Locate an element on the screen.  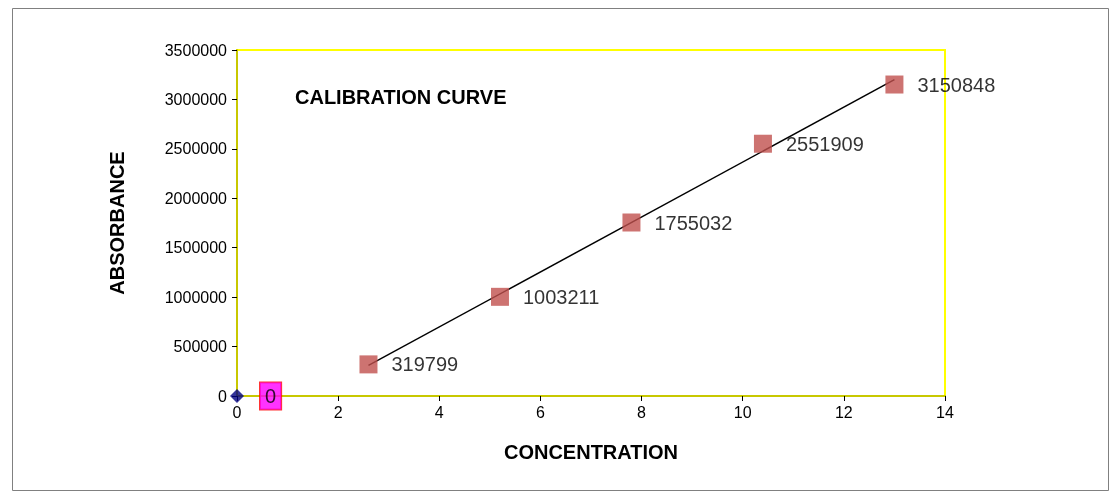
text: CALIBRATION CURVE is located at coordinates (401, 97).